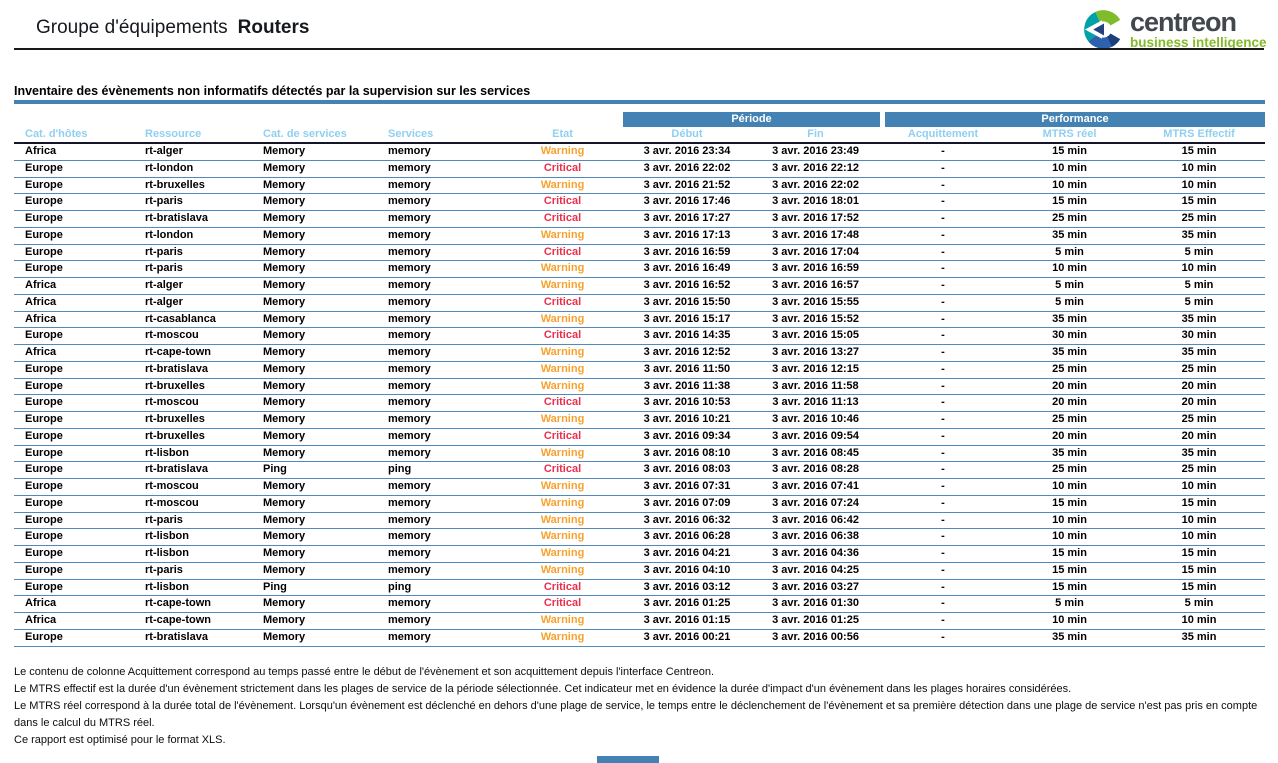 The image size is (1278, 763). Describe the element at coordinates (816, 604) in the screenshot. I see `cell-end: 3 avr. 2016 01:30` at that location.